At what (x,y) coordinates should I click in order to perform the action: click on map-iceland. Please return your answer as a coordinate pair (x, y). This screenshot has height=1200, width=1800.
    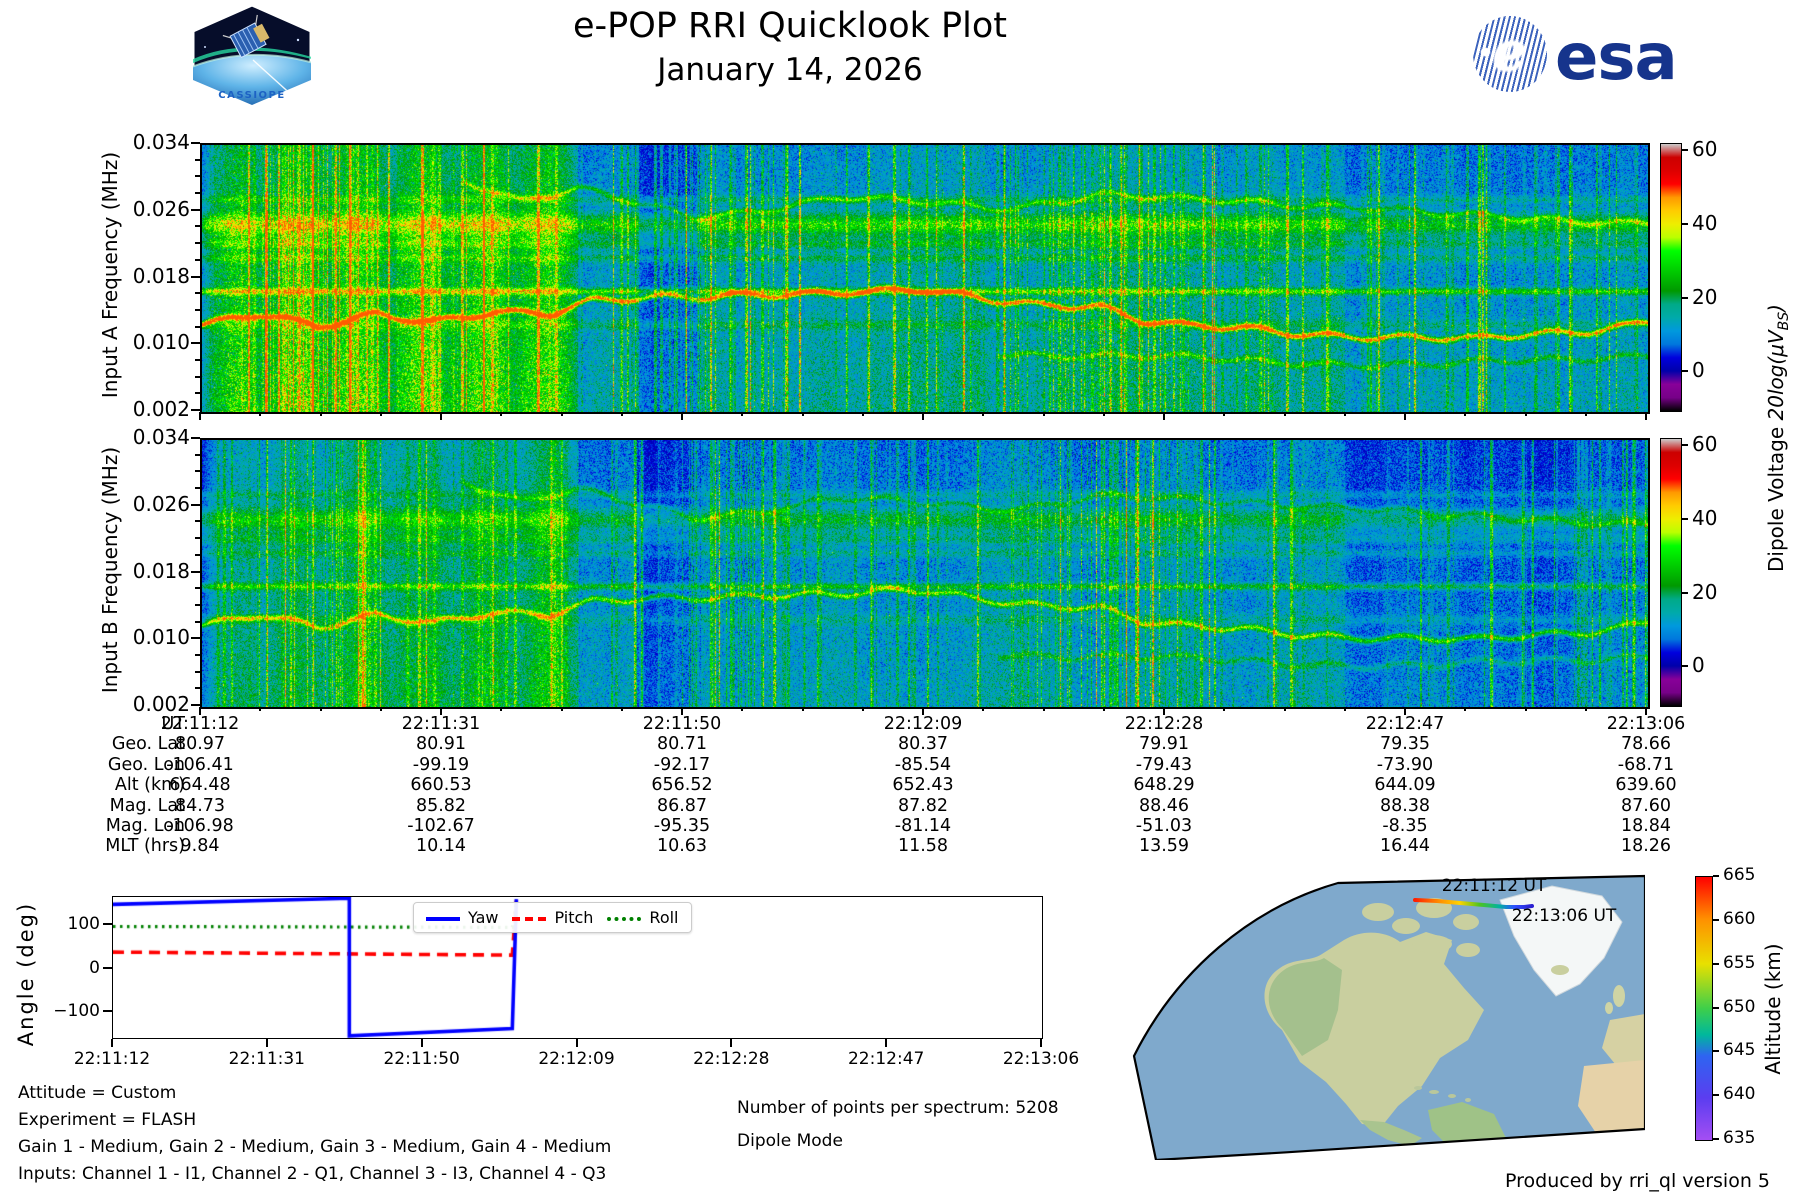
    Looking at the image, I should click on (1560, 970).